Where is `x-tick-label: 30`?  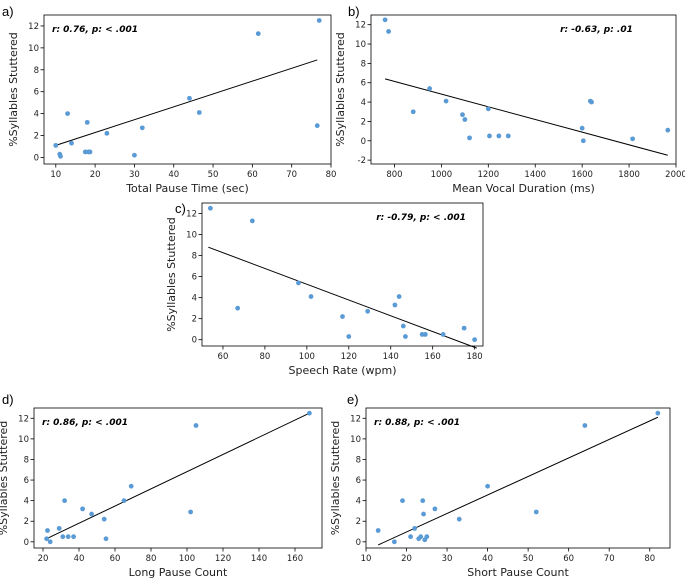 x-tick-label: 30 is located at coordinates (447, 559).